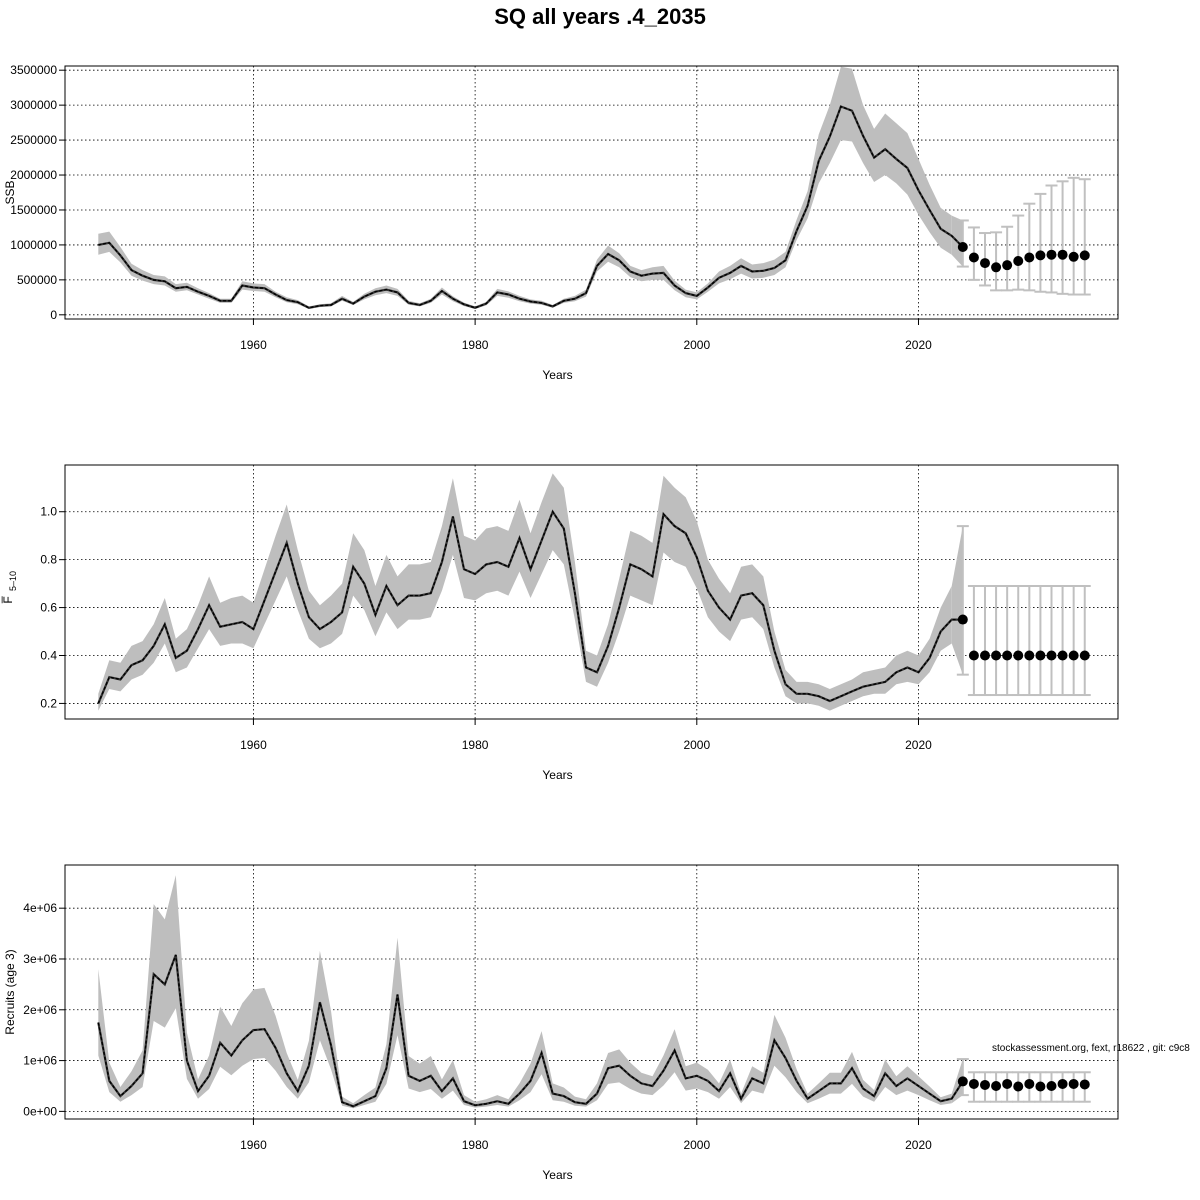 The width and height of the screenshot is (1200, 1200). What do you see at coordinates (33, 245) in the screenshot?
I see `y-tick-label: 1000000` at bounding box center [33, 245].